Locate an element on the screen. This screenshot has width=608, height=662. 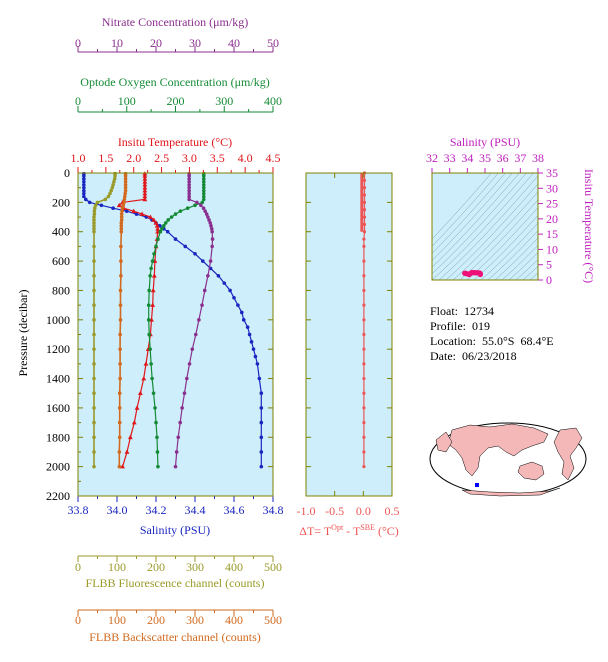
ts-salinity-tick-label: 37 is located at coordinates (520, 158).